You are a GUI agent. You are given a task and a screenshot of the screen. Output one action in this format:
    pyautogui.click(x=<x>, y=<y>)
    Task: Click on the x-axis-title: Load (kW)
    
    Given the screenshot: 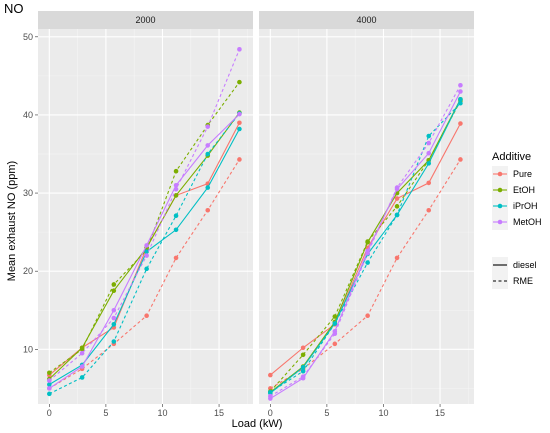 What is the action you would take?
    pyautogui.click(x=257, y=424)
    